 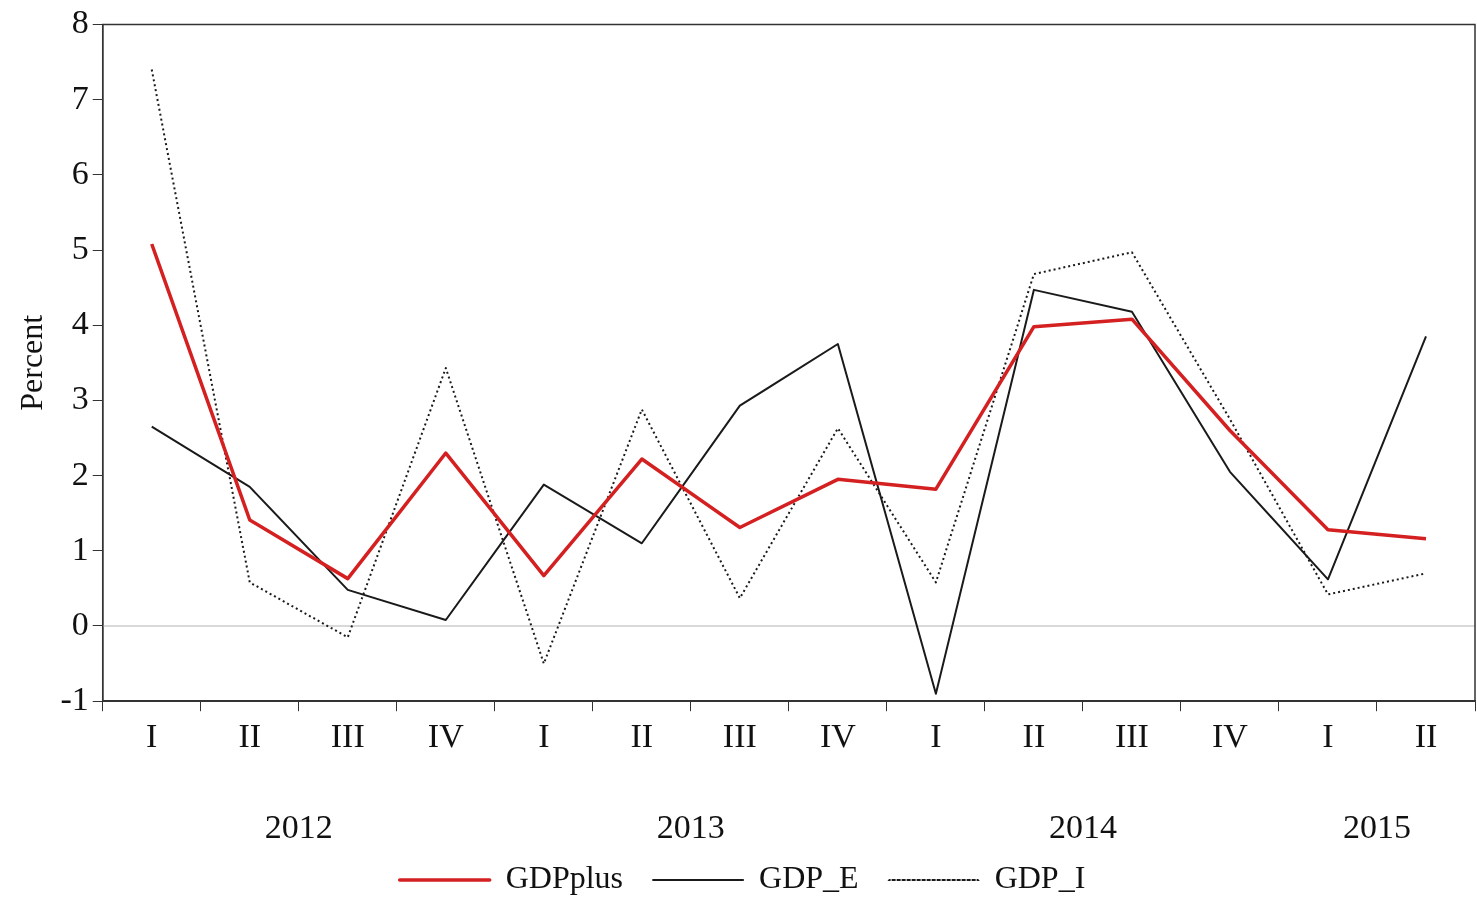 I want to click on text: 2014, so click(x=1082, y=826).